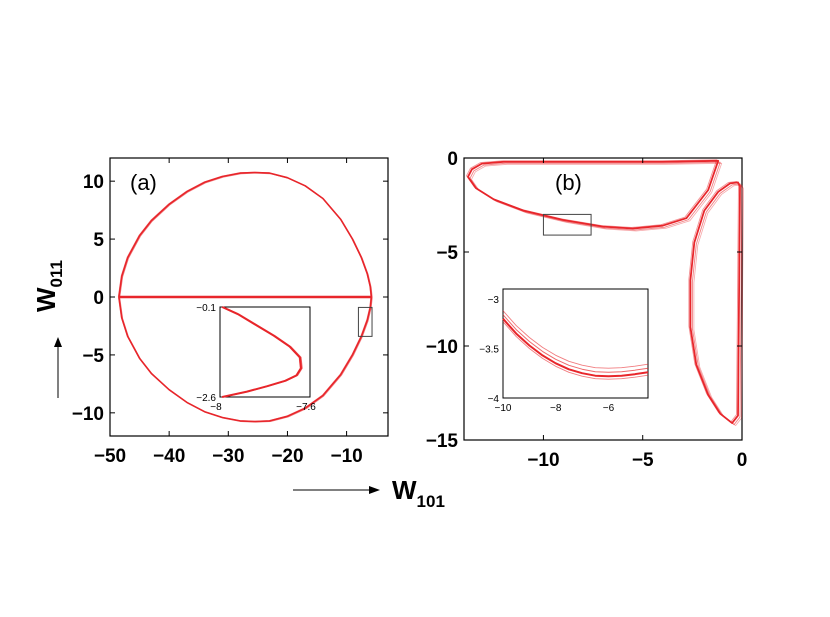  I want to click on panel-a-inset-curve, so click(262, 352).